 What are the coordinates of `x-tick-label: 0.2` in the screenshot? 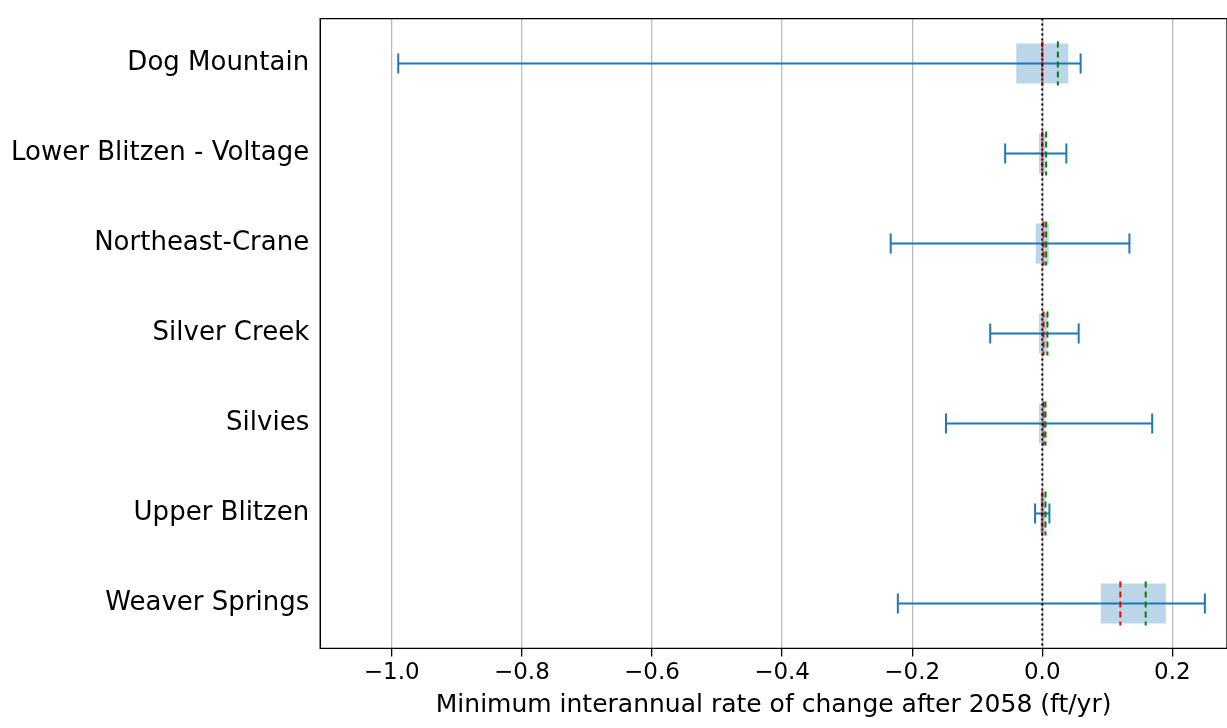 It's located at (1172, 671).